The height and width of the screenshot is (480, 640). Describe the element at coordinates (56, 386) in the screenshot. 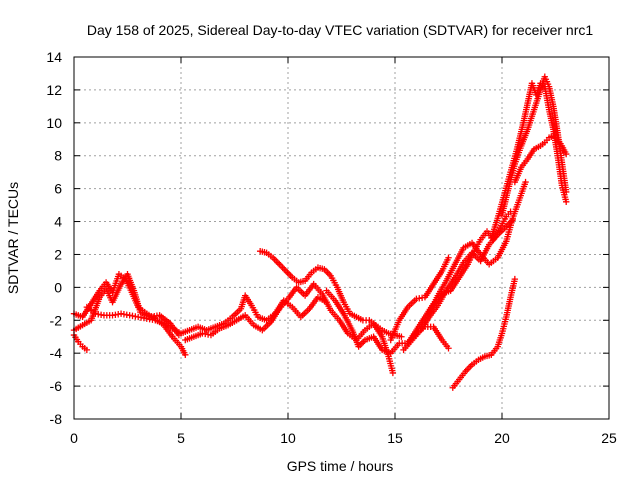

I see `y-tick-label: -6` at that location.